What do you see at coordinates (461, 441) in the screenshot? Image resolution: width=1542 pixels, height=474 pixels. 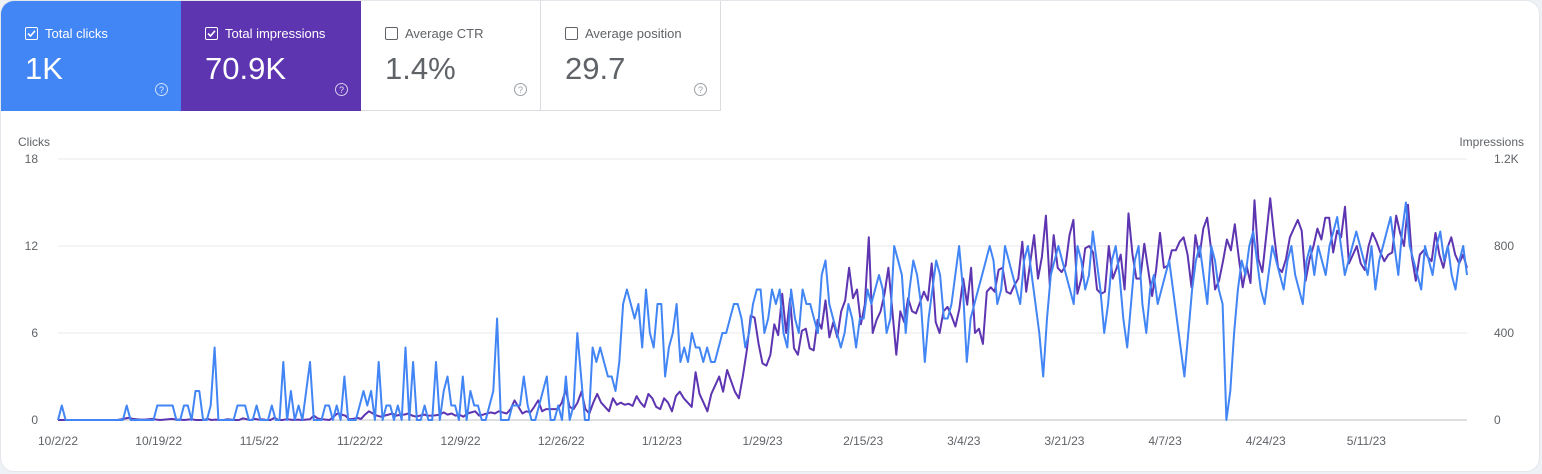 I see `x-tick-label: 12/9/22` at bounding box center [461, 441].